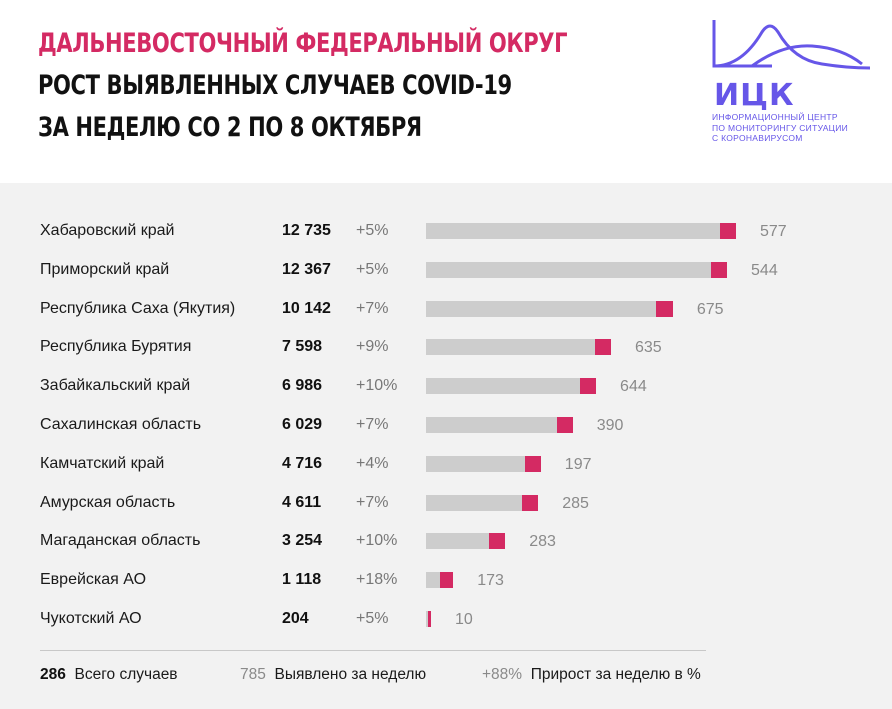  I want to click on total-cases-value: 3 254, so click(302, 541).